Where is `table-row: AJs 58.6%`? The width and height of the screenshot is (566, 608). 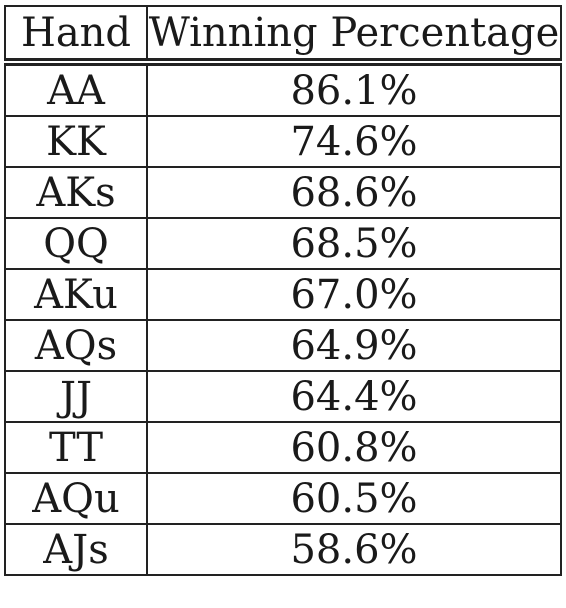
table-row: AJs 58.6% is located at coordinates (283, 549).